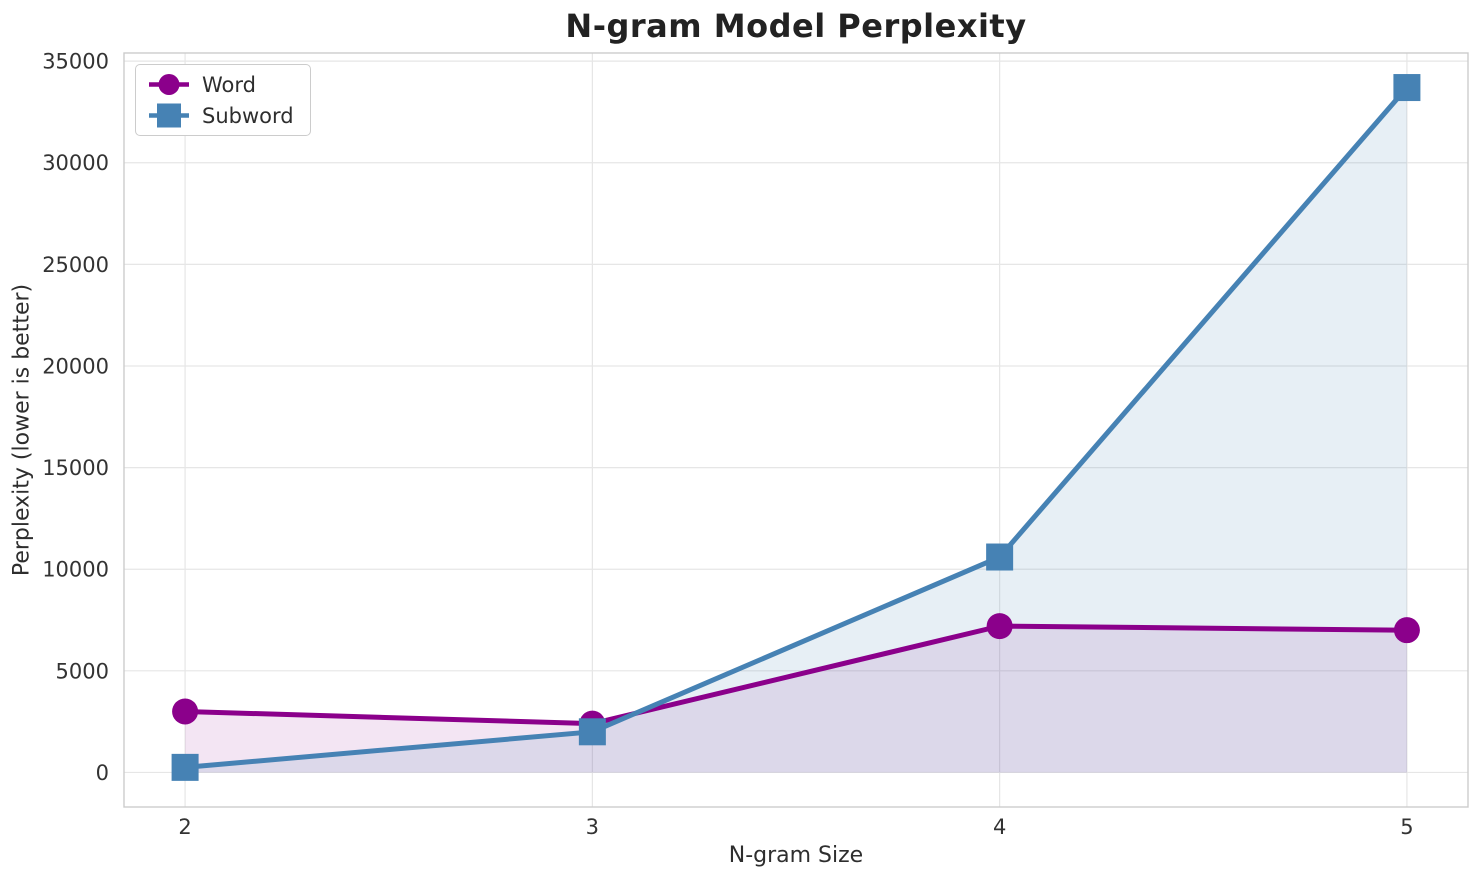 This screenshot has height=885, width=1484. Describe the element at coordinates (75, 366) in the screenshot. I see `y-tick-label: 20000` at that location.